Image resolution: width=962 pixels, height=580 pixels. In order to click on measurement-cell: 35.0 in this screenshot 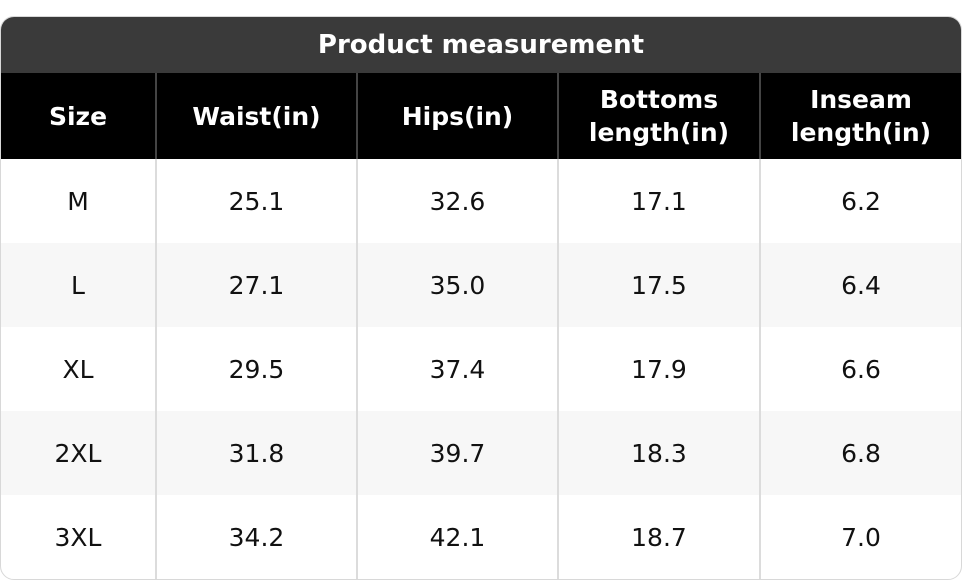, I will do `click(457, 285)`.